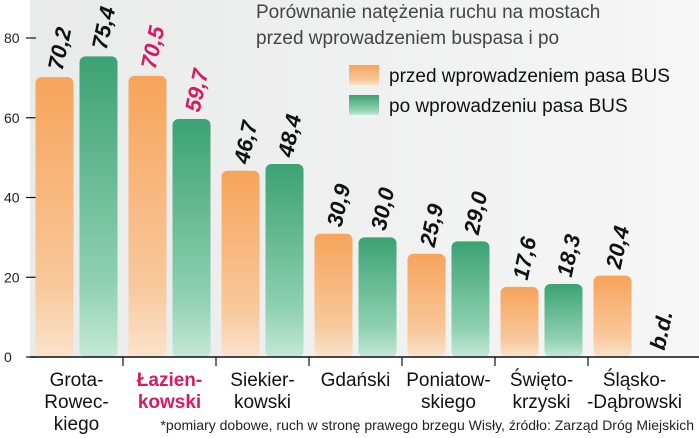 Image resolution: width=699 pixels, height=438 pixels. Describe the element at coordinates (356, 380) in the screenshot. I see `category-label: Gdański` at that location.